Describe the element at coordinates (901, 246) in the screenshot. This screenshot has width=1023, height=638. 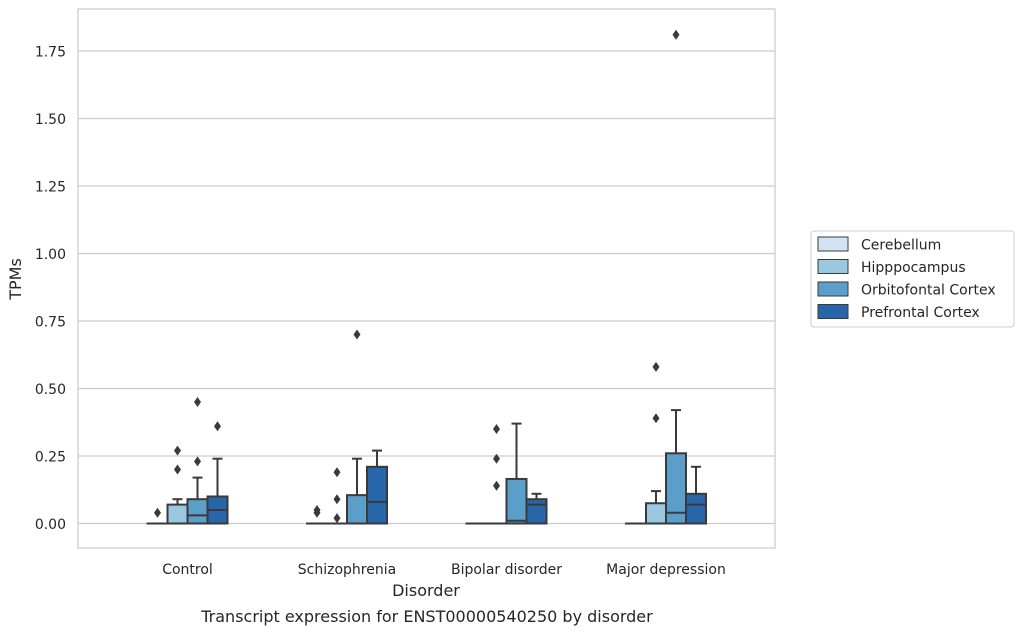
I see `legend-label: Cerebellum` at that location.